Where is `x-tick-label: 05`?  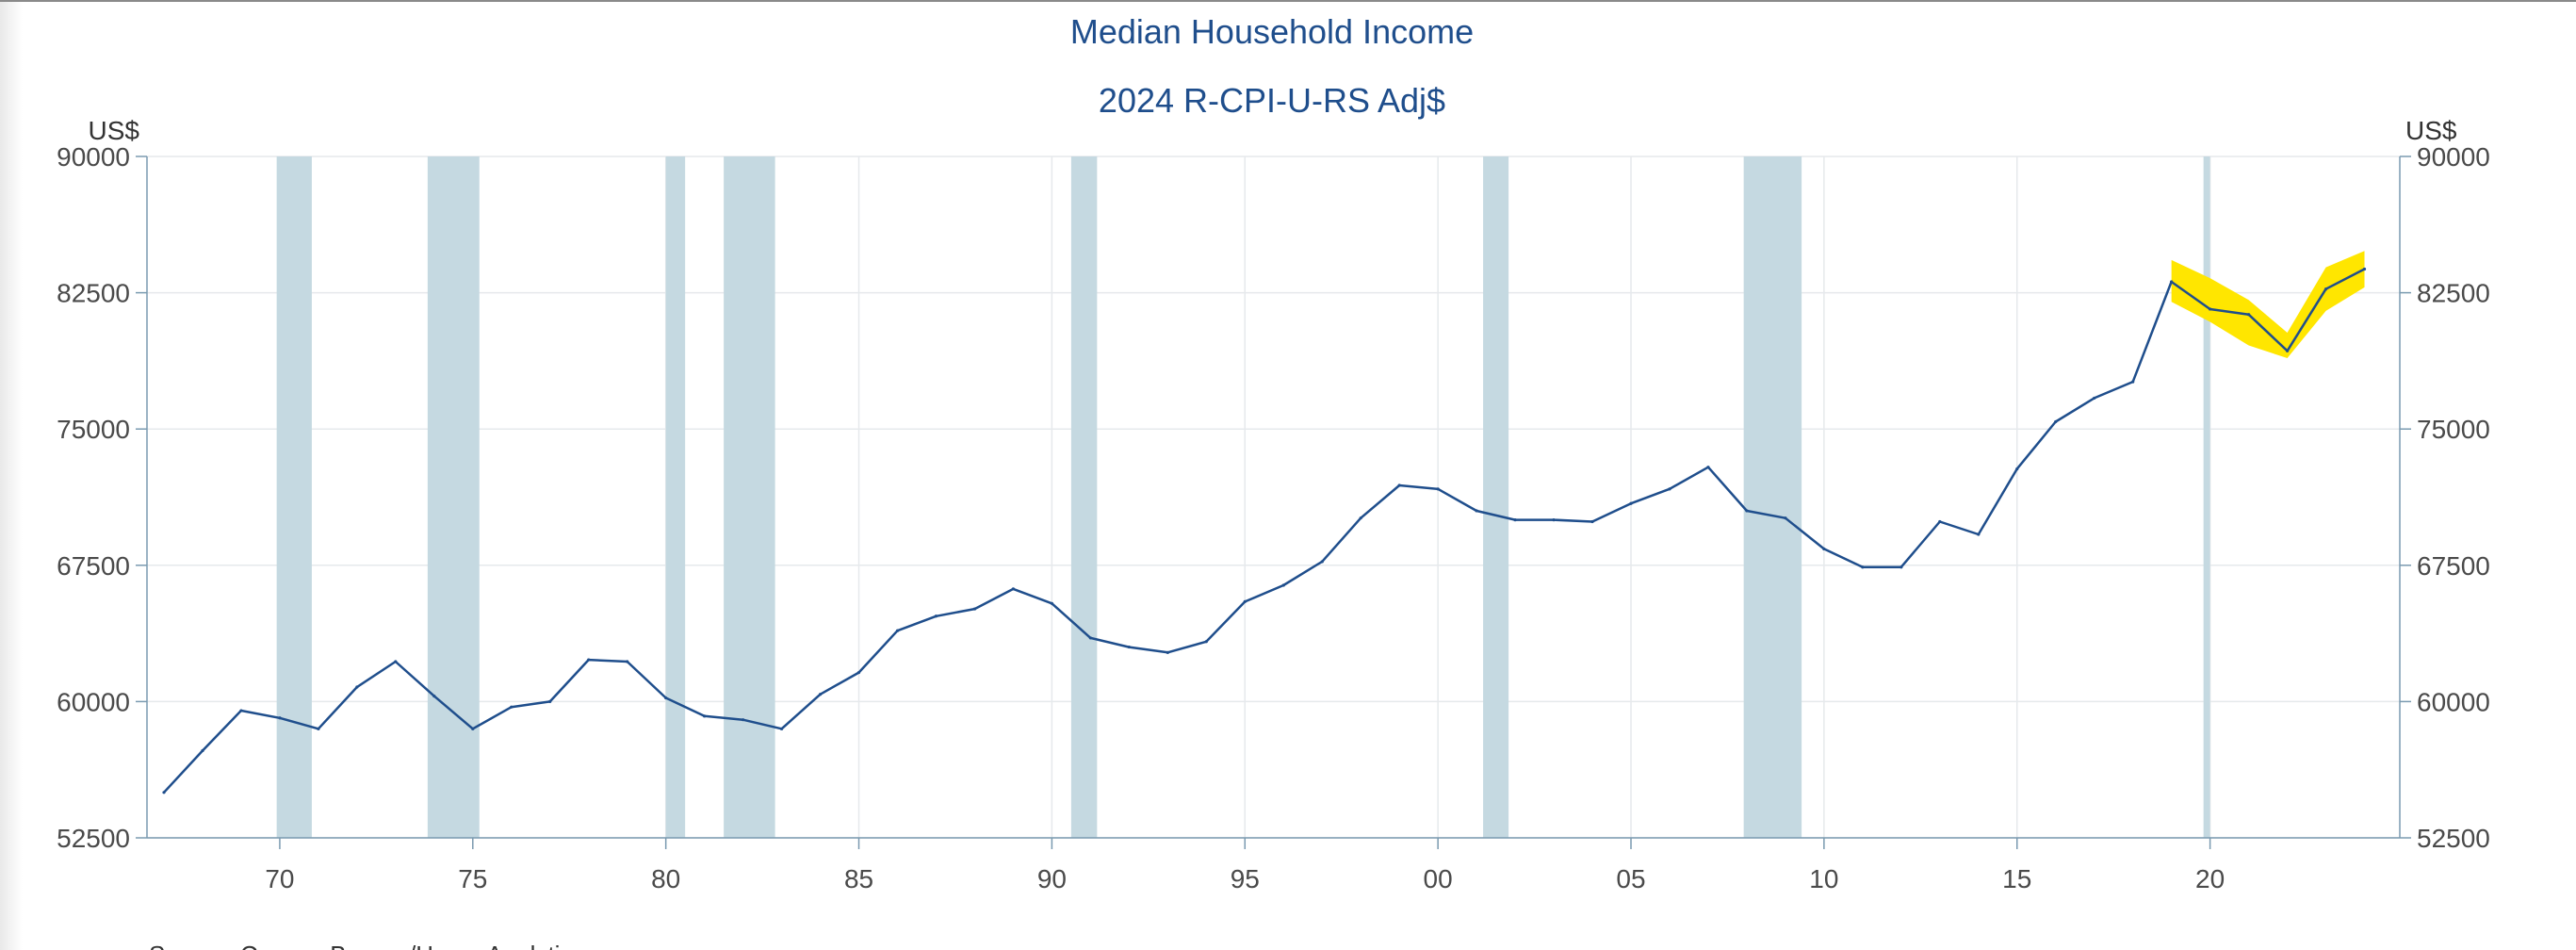 x-tick-label: 05 is located at coordinates (1630, 878).